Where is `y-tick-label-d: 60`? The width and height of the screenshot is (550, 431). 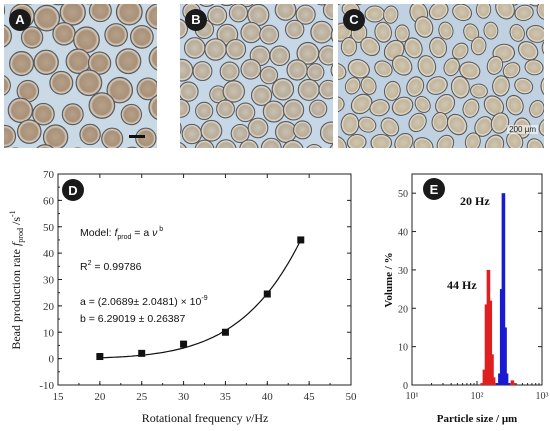 y-tick-label-d: 60 is located at coordinates (49, 201).